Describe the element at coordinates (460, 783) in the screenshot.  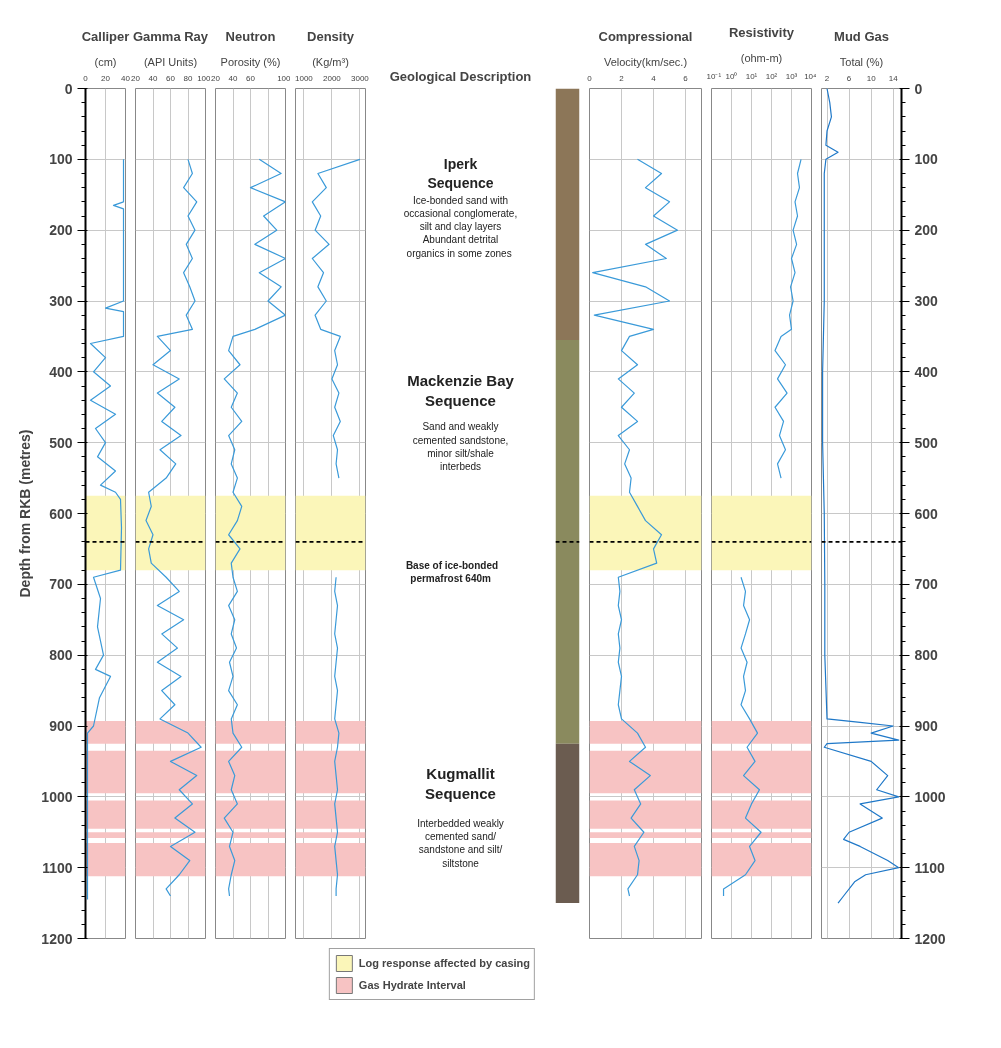
I see `text: Kugmallit Sequence` at that location.